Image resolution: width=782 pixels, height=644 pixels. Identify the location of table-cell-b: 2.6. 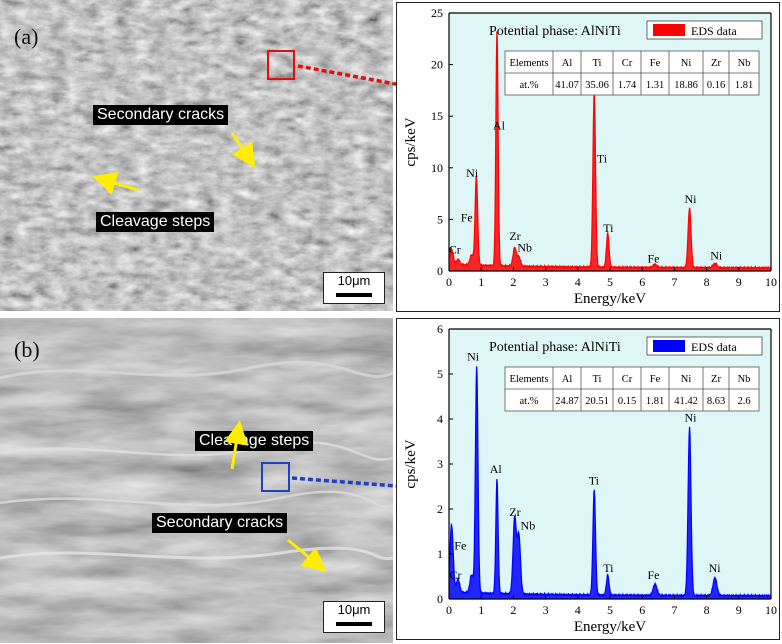
(743, 401).